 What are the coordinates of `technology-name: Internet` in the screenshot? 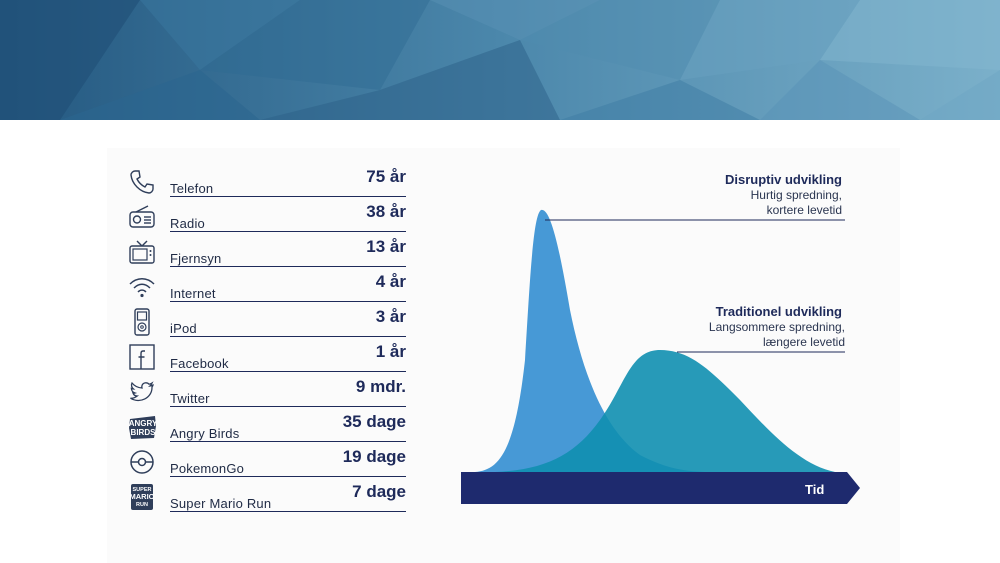 It's located at (193, 293).